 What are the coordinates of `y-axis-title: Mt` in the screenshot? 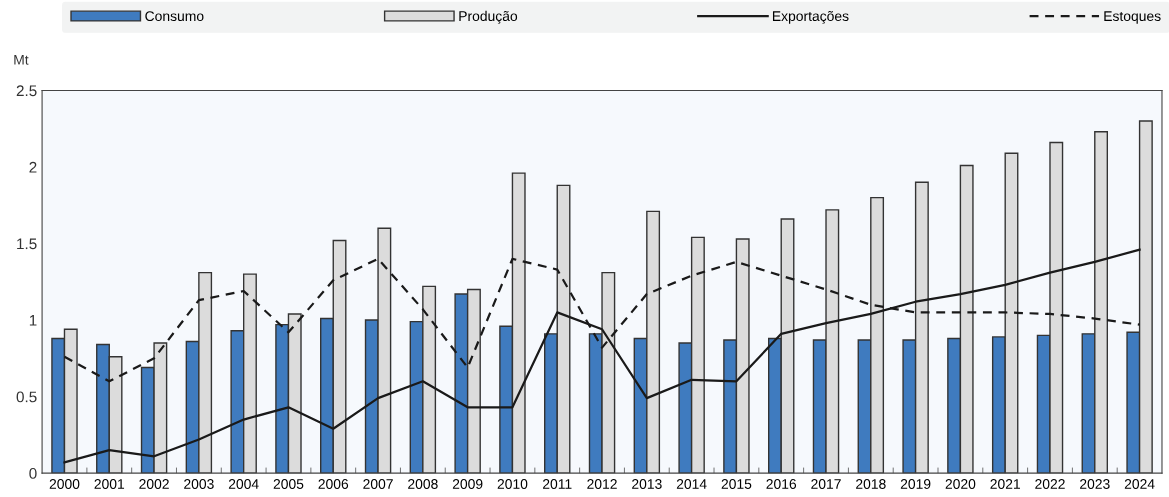 It's located at (21, 60).